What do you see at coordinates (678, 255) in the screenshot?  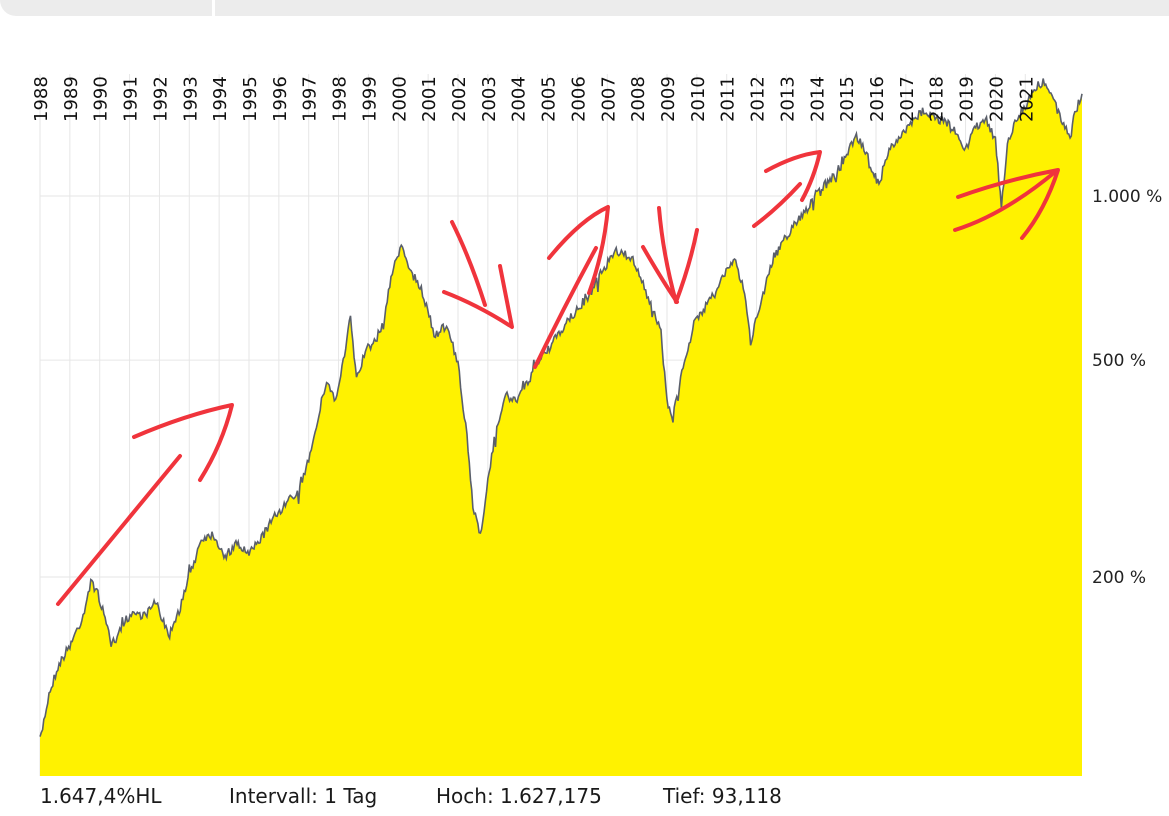 I see `annotation-arrow-down-2-head` at bounding box center [678, 255].